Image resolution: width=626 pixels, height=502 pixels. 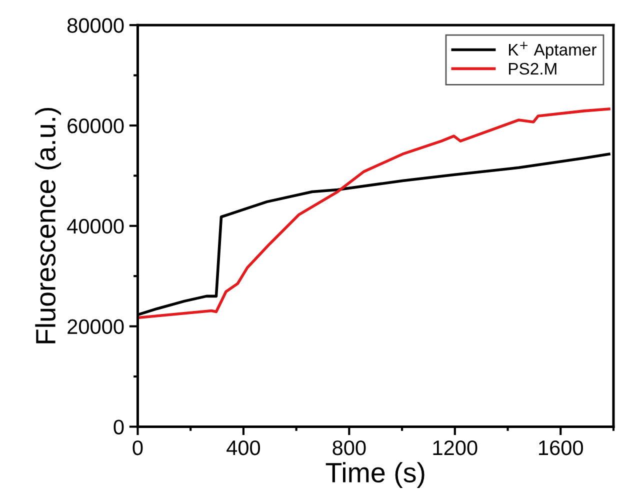 I want to click on legend-label: PS2.M, so click(x=532, y=68).